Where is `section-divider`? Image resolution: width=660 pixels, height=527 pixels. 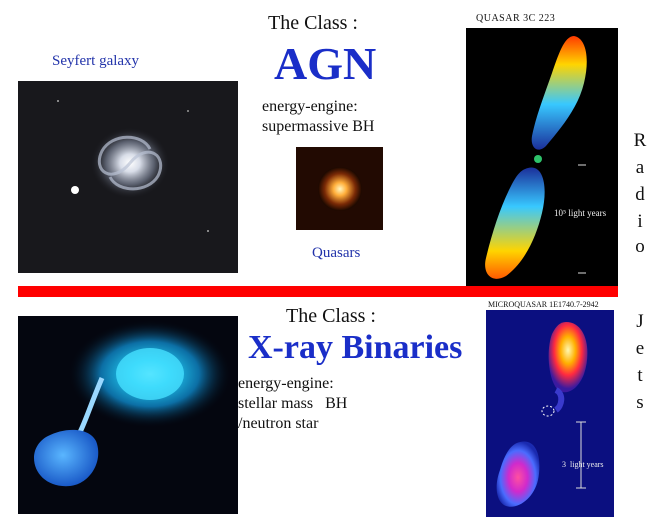 section-divider is located at coordinates (318, 291).